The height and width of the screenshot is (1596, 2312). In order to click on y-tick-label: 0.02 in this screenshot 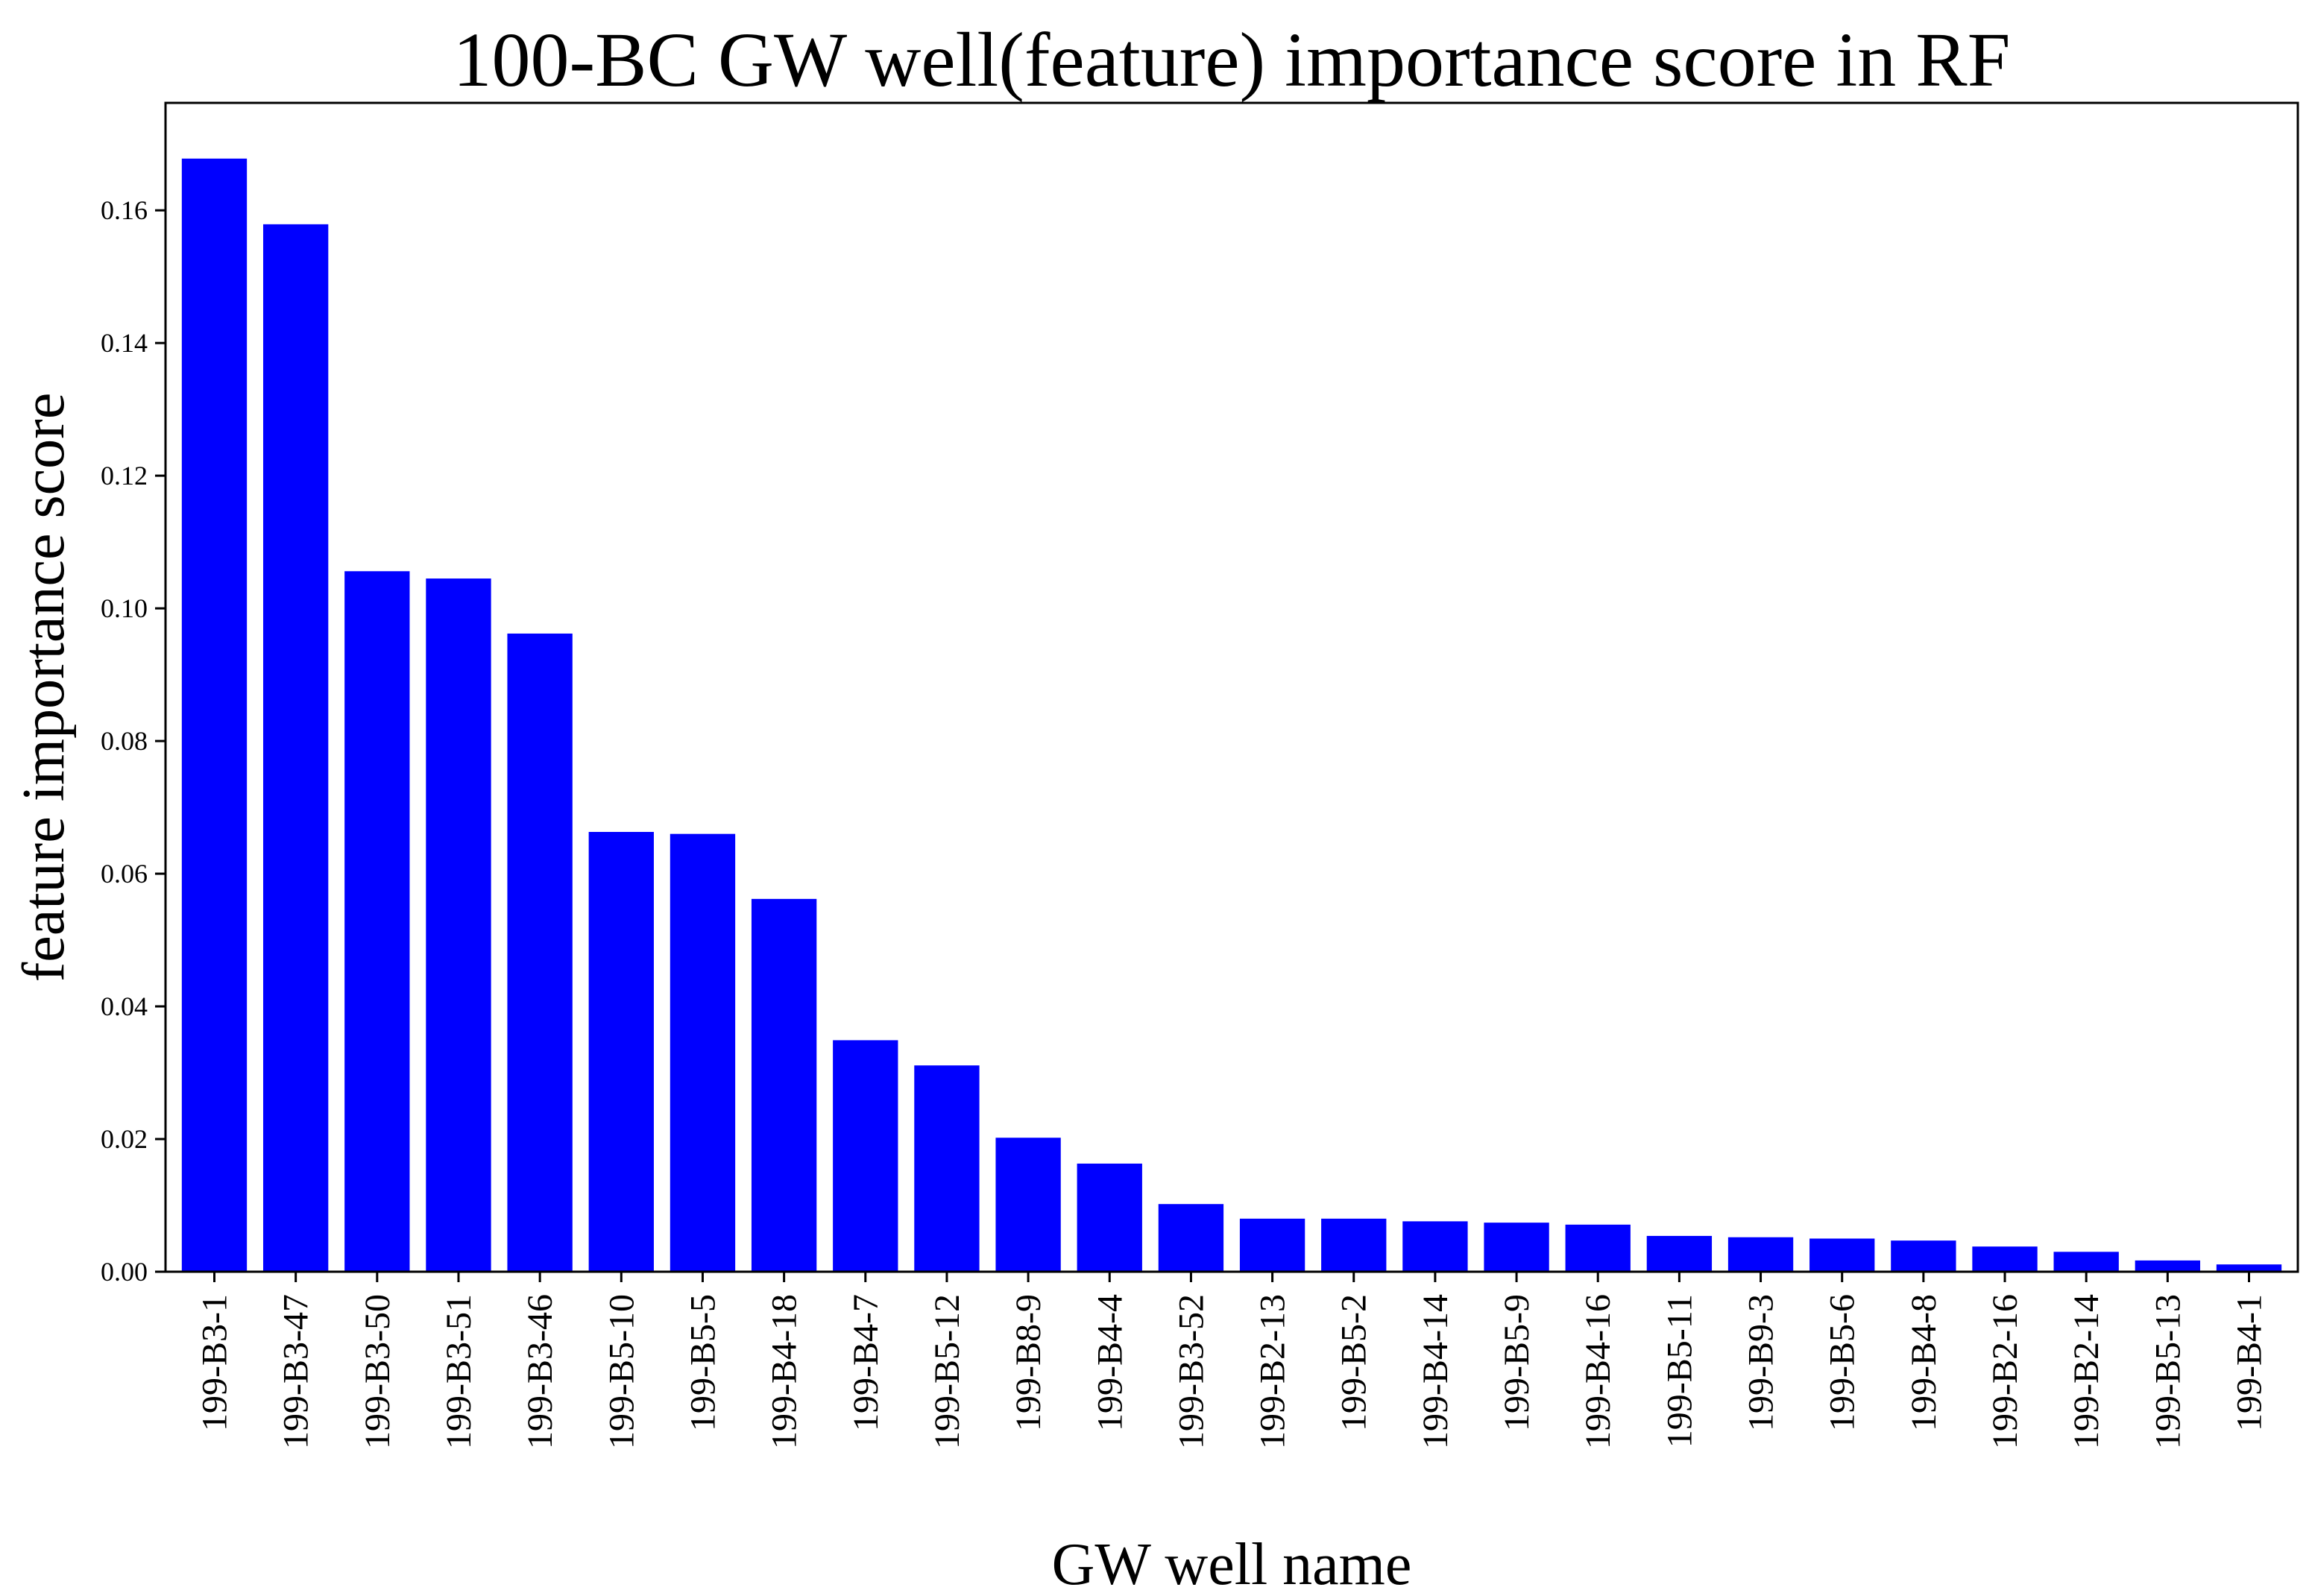, I will do `click(124, 1139)`.